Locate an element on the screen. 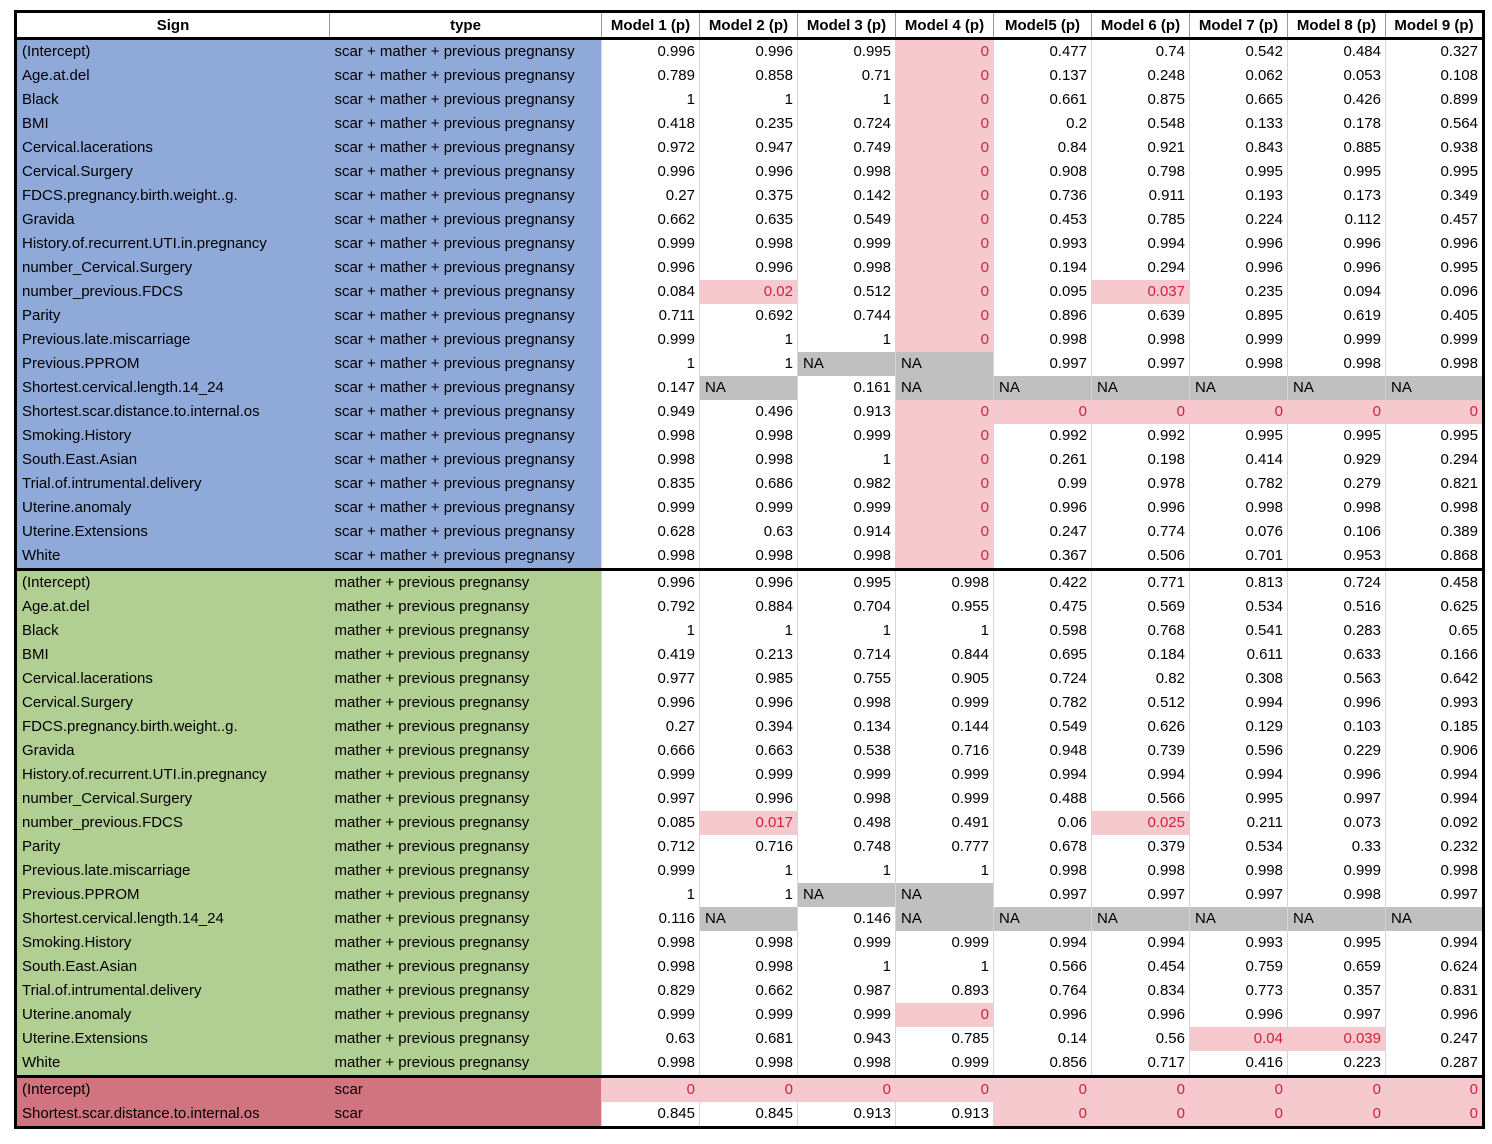 The height and width of the screenshot is (1144, 1492). sign-cell: number_previous.FDCS is located at coordinates (172, 823).